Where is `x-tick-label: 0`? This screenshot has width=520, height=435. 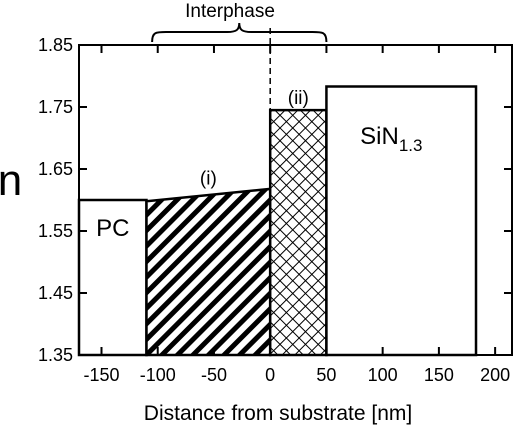 x-tick-label: 0 is located at coordinates (270, 375).